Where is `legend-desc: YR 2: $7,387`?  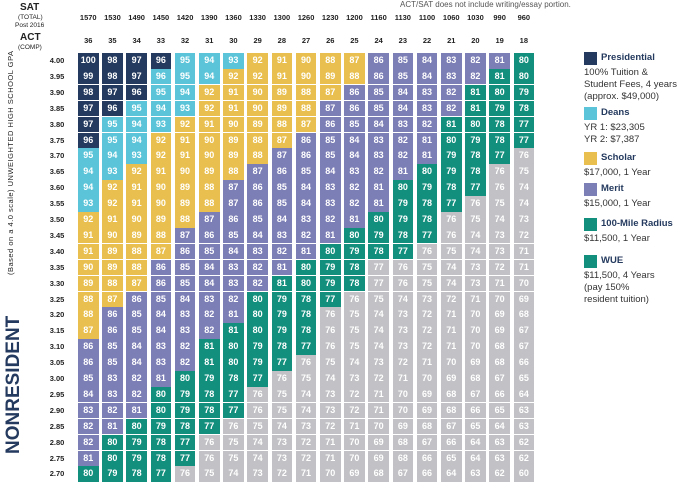 legend-desc: YR 2: $7,387 is located at coordinates (612, 139).